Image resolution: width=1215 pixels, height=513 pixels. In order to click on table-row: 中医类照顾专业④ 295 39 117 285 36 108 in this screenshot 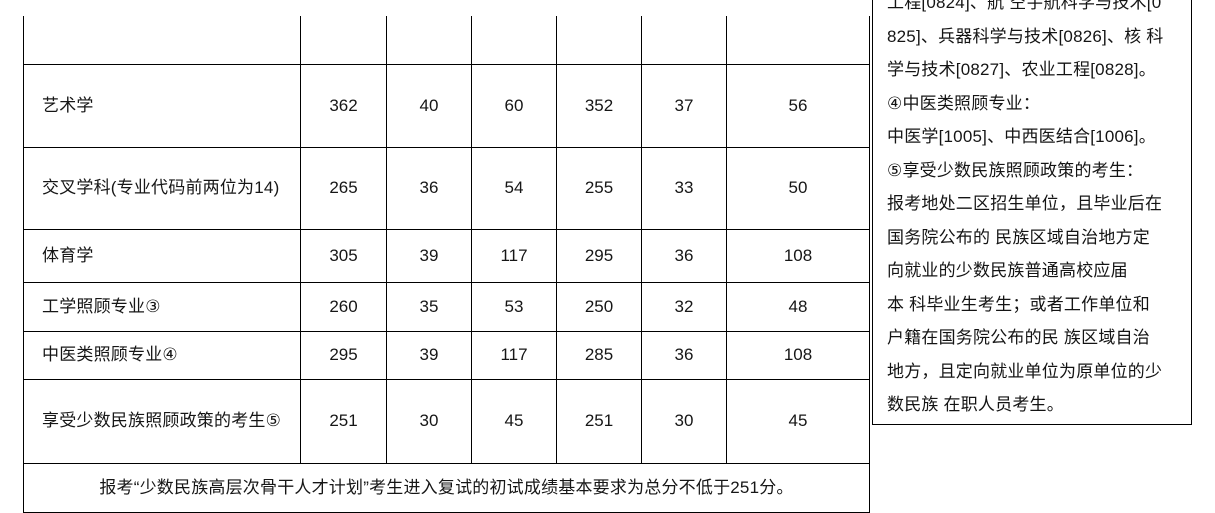, I will do `click(446, 355)`.